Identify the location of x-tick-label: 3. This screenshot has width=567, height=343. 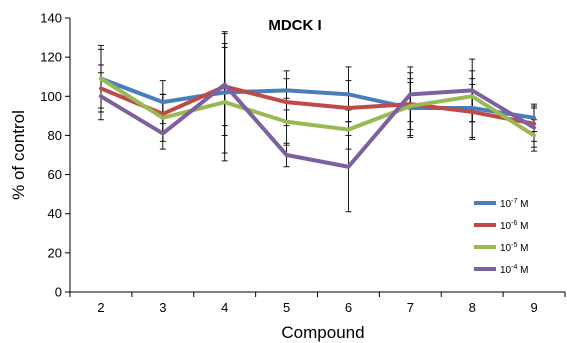
(162, 307).